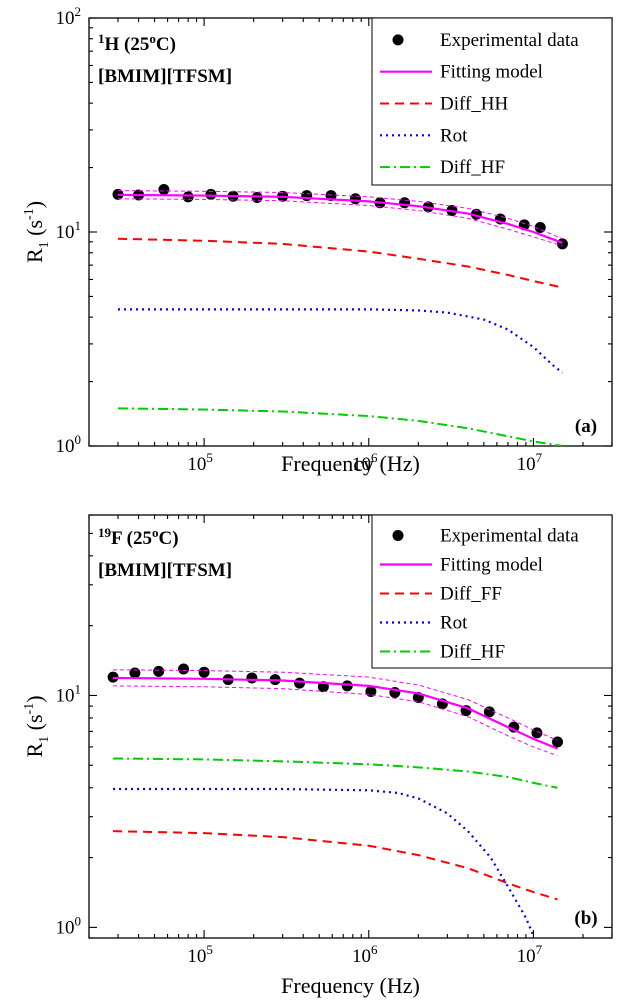  I want to click on y-tick-label: 10⁰, so click(69, 925).